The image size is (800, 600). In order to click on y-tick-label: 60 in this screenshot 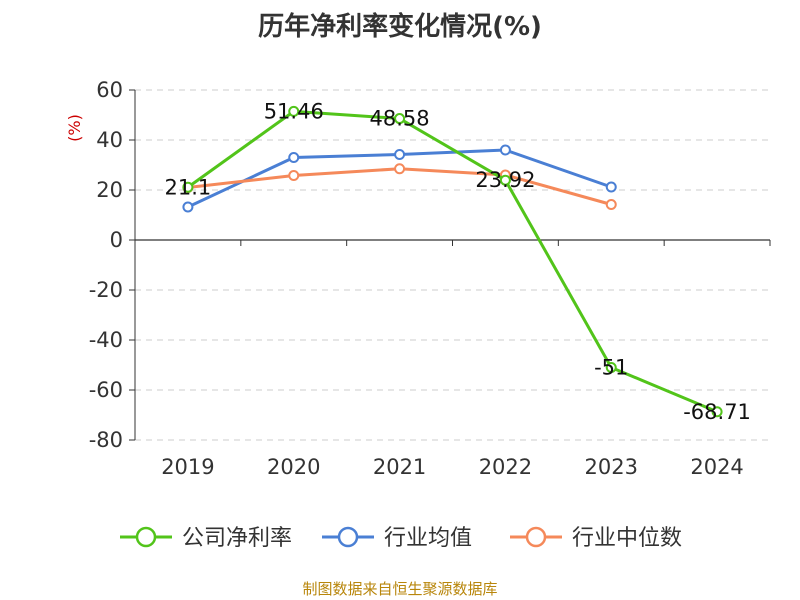, I will do `click(109, 90)`.